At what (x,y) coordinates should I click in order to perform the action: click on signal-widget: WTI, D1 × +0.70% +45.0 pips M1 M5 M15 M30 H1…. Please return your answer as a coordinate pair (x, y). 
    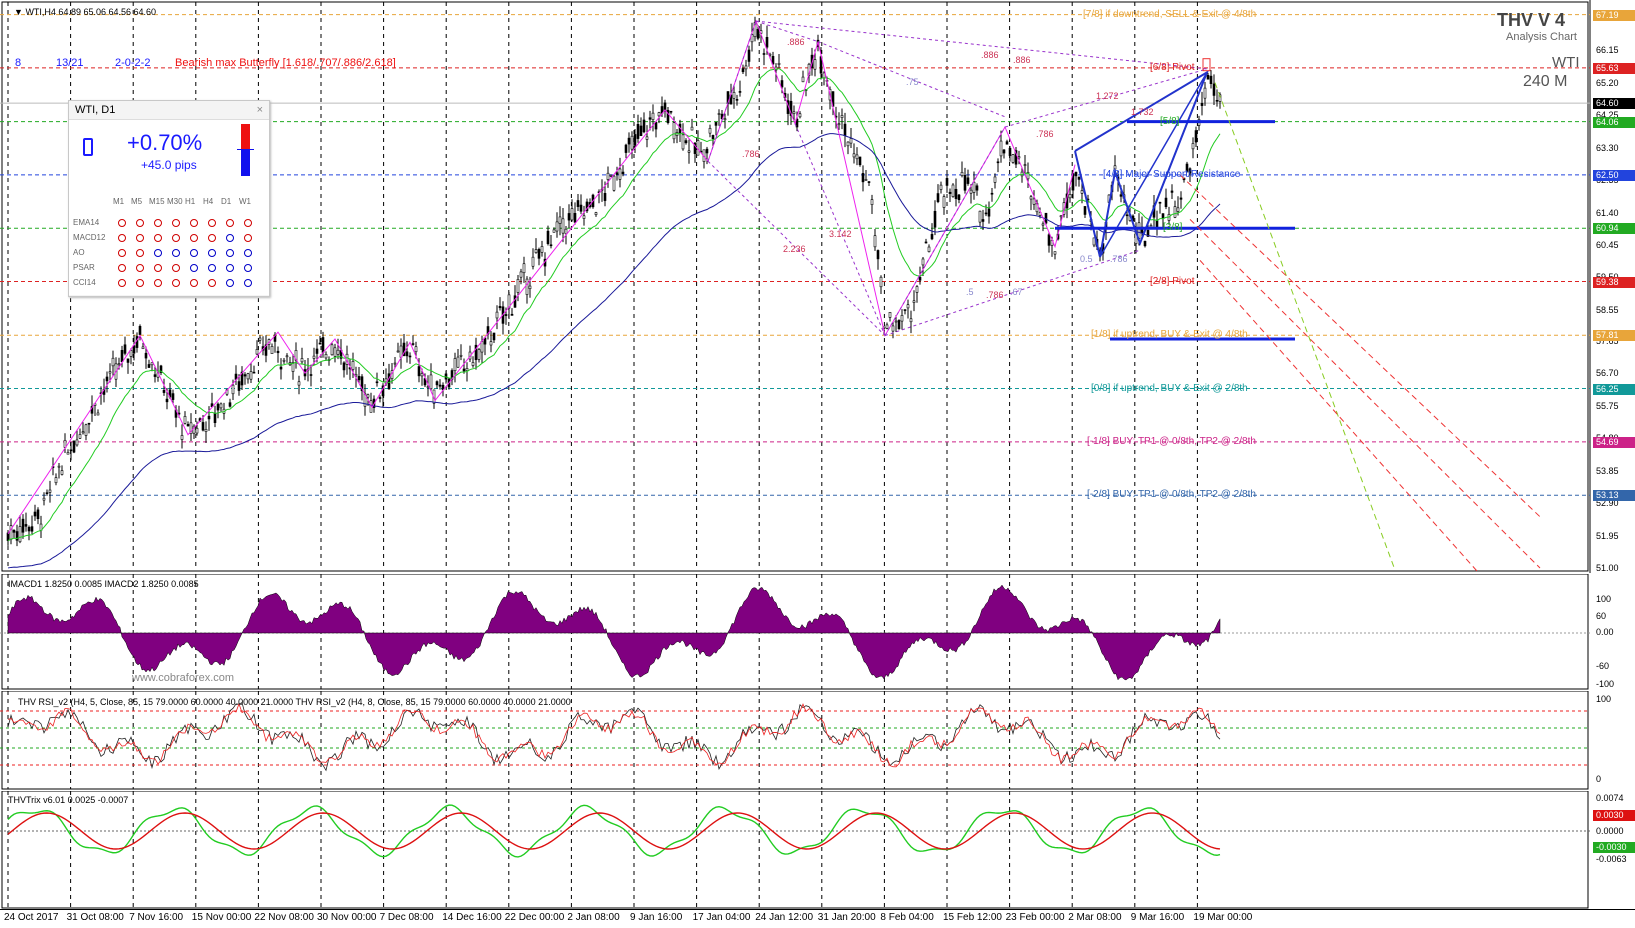
    Looking at the image, I should click on (169, 198).